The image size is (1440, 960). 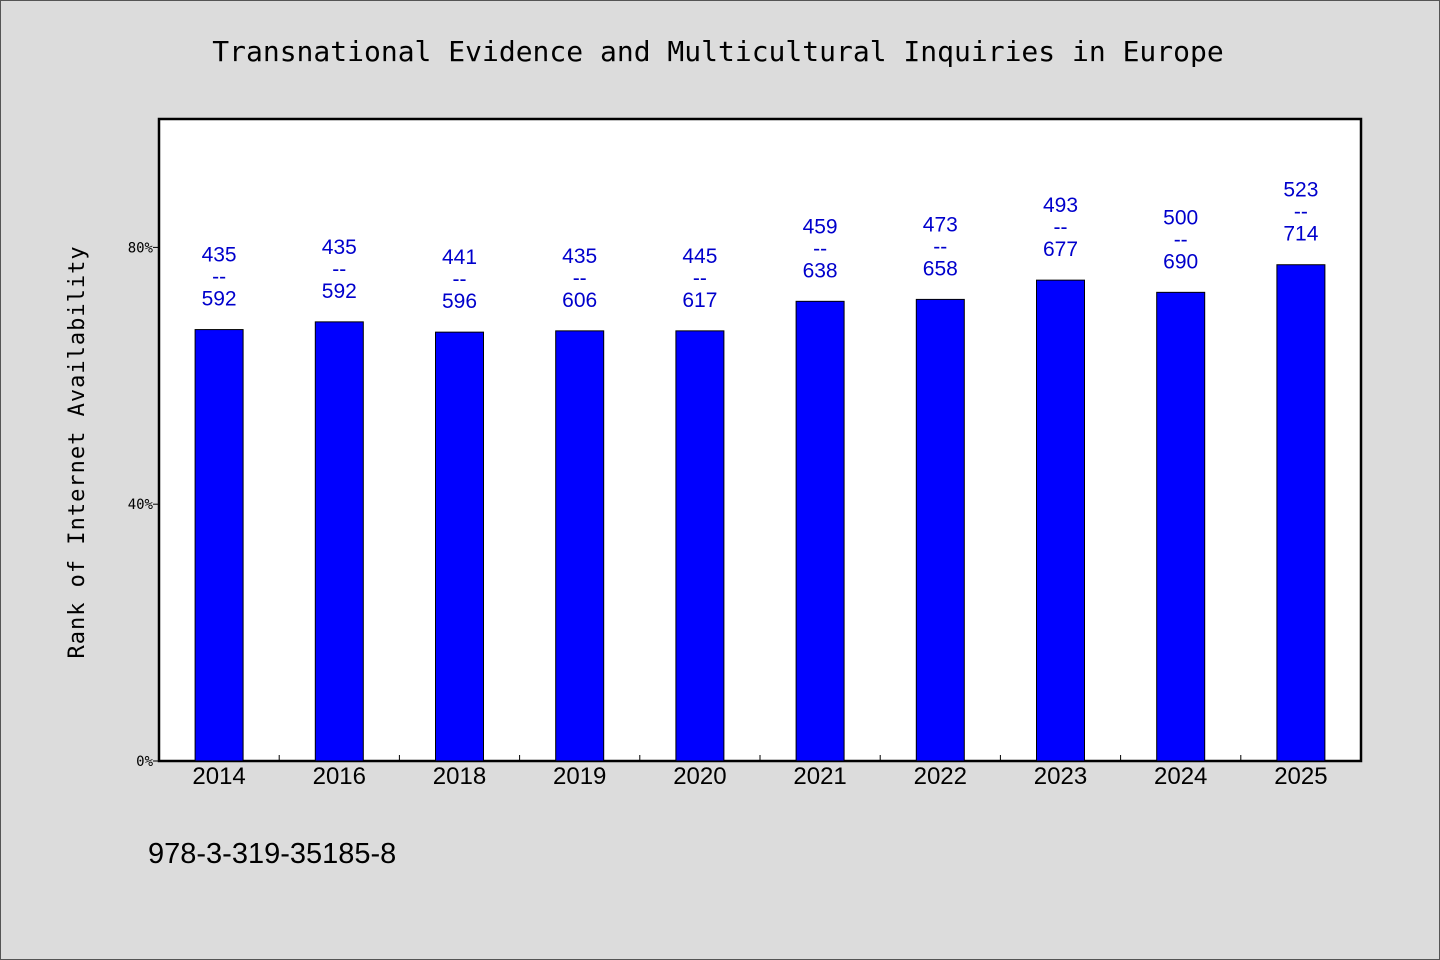 What do you see at coordinates (141, 248) in the screenshot?
I see `y-tick-label: 80%` at bounding box center [141, 248].